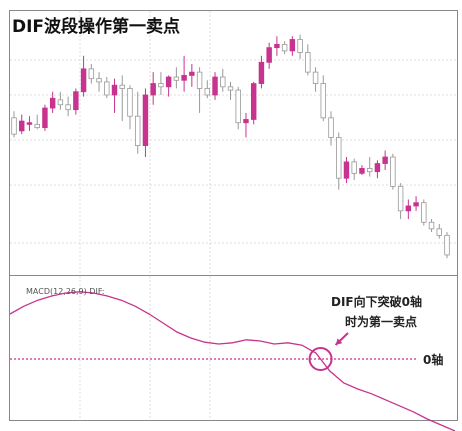 The image size is (462, 431). I want to click on macd-label: MACD(12,26,9) DIF:, so click(65, 291).